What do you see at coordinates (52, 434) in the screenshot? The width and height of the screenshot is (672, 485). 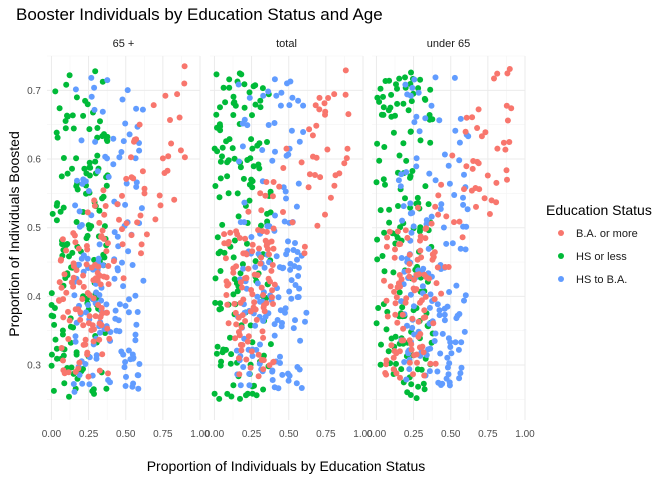 I see `x-tick-label: 0.00` at bounding box center [52, 434].